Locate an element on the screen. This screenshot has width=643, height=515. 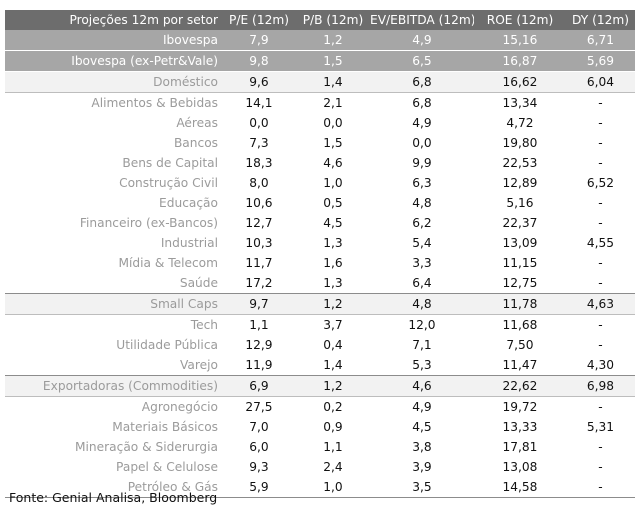
dy-value: 6,52 is located at coordinates (600, 183).